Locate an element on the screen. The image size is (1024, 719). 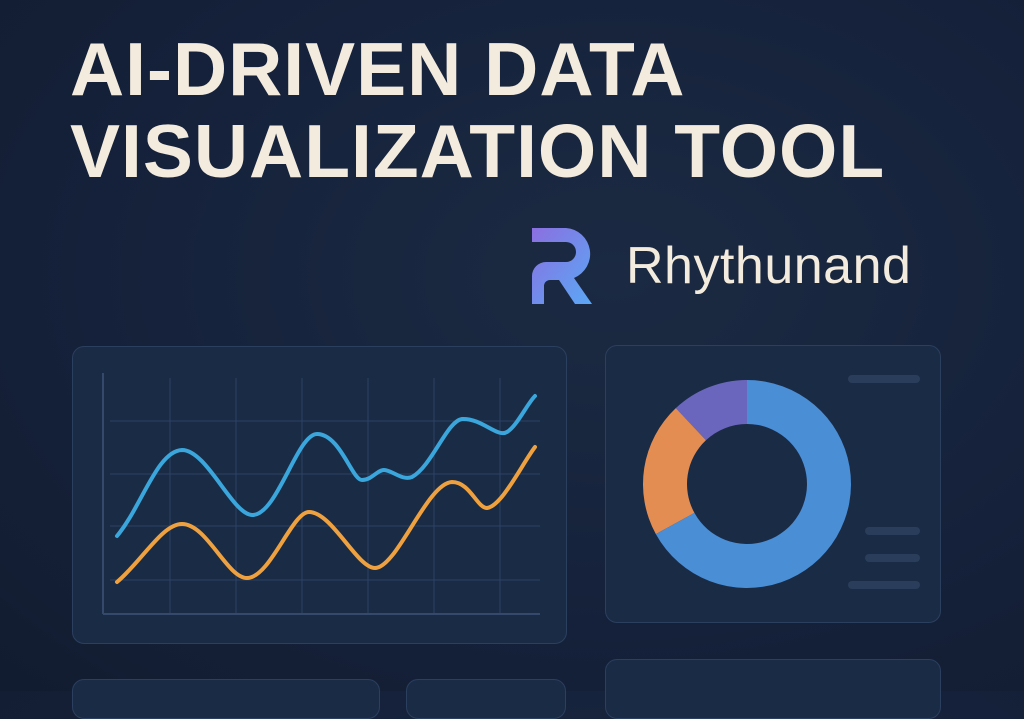
title-line-2: VISUALIZATION TOOL is located at coordinates (478, 151).